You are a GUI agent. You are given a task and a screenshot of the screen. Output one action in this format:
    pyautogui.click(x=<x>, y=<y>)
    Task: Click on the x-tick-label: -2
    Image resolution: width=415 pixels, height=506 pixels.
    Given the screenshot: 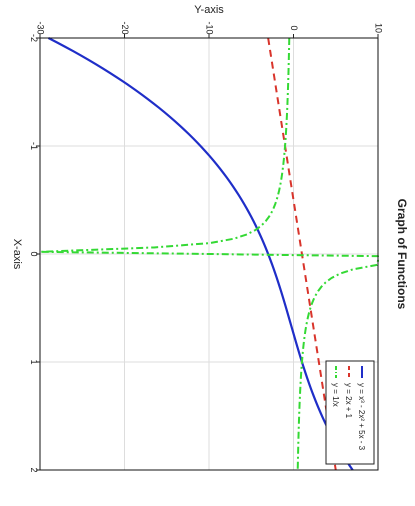 What is the action you would take?
    pyautogui.click(x=34, y=38)
    